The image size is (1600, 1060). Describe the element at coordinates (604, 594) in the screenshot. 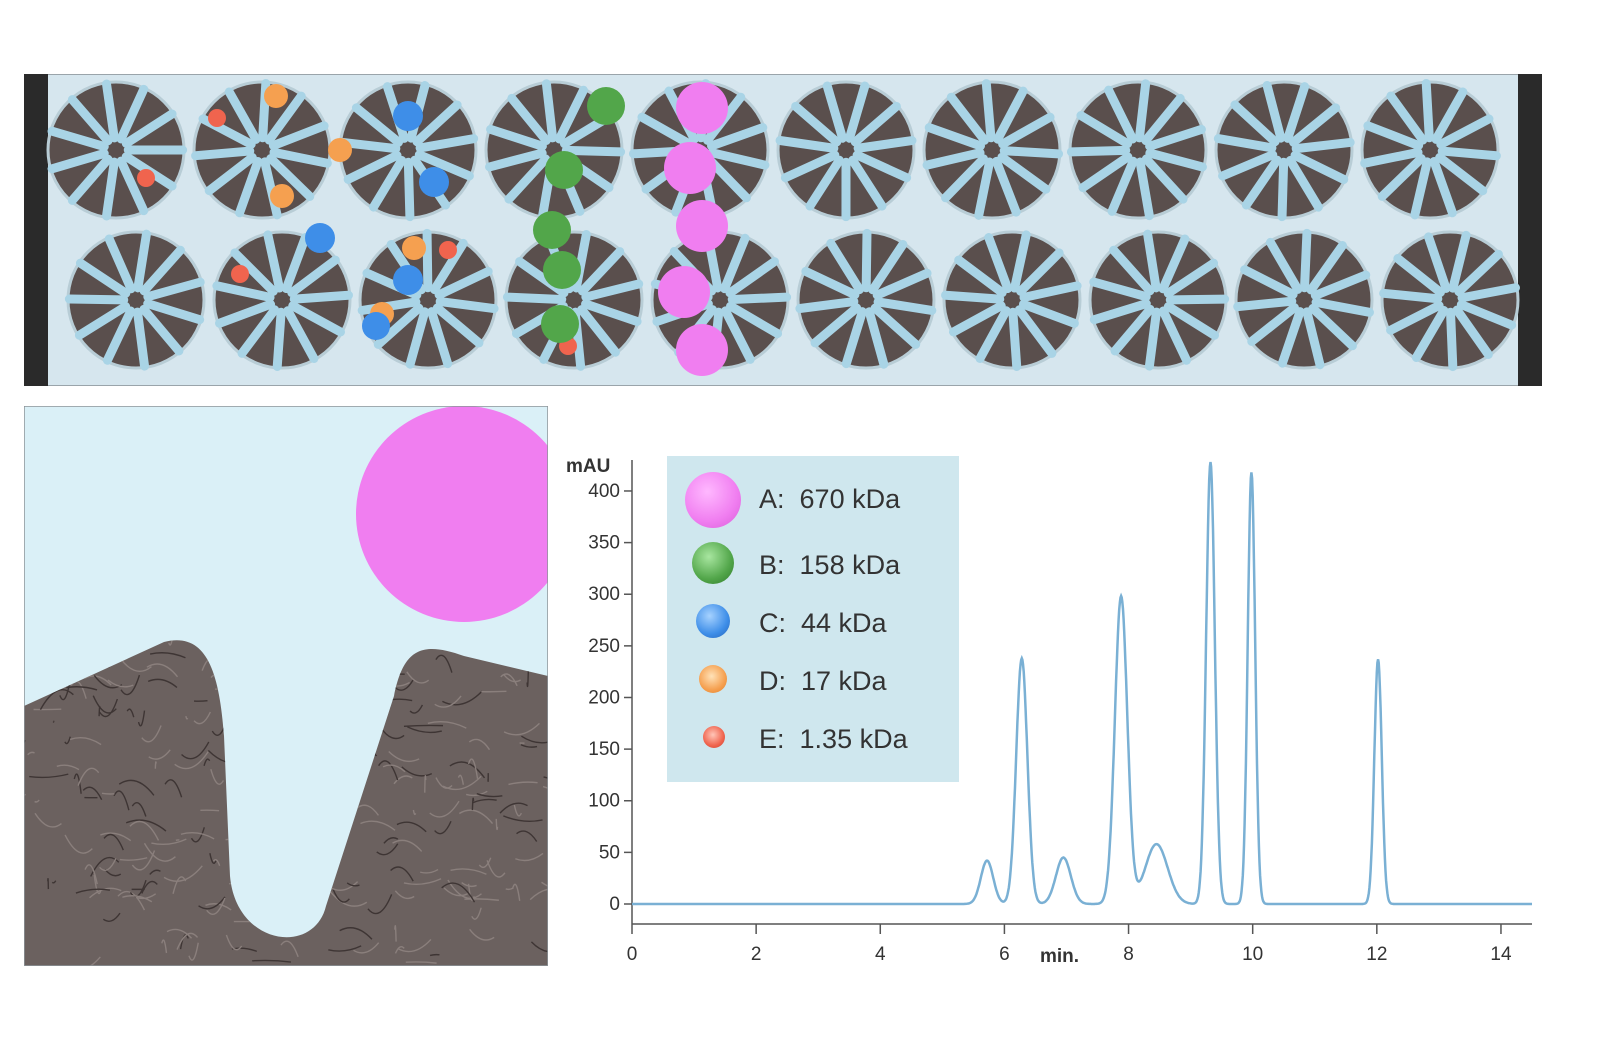

I see `y-tick-label: 300` at that location.